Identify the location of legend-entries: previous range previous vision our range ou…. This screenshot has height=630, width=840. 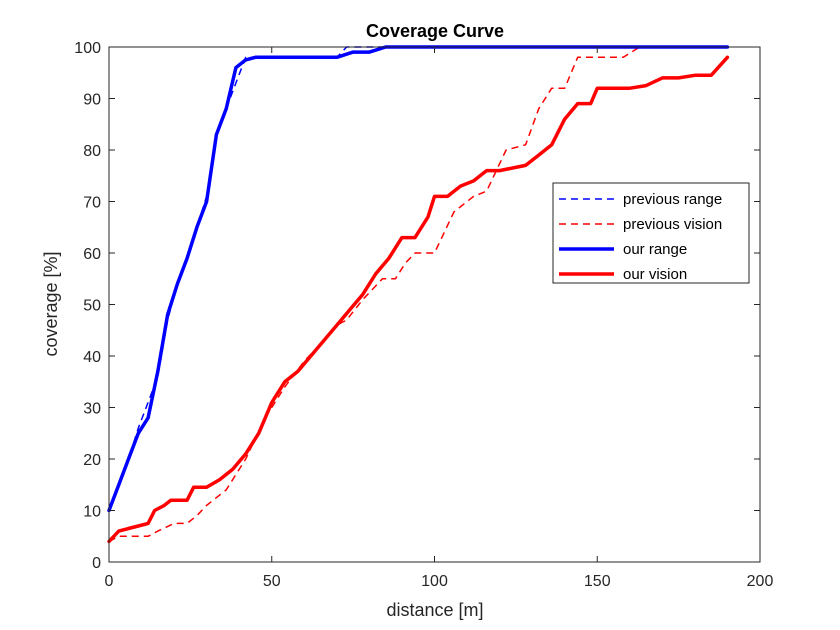
(640, 237).